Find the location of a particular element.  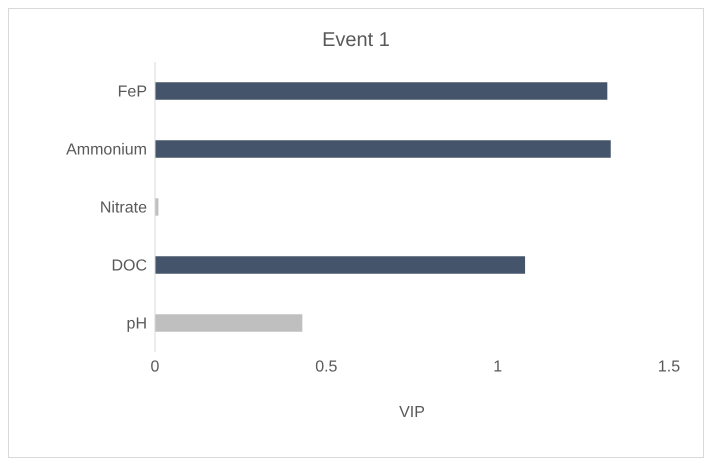

y-tick-label: pH is located at coordinates (136, 324).